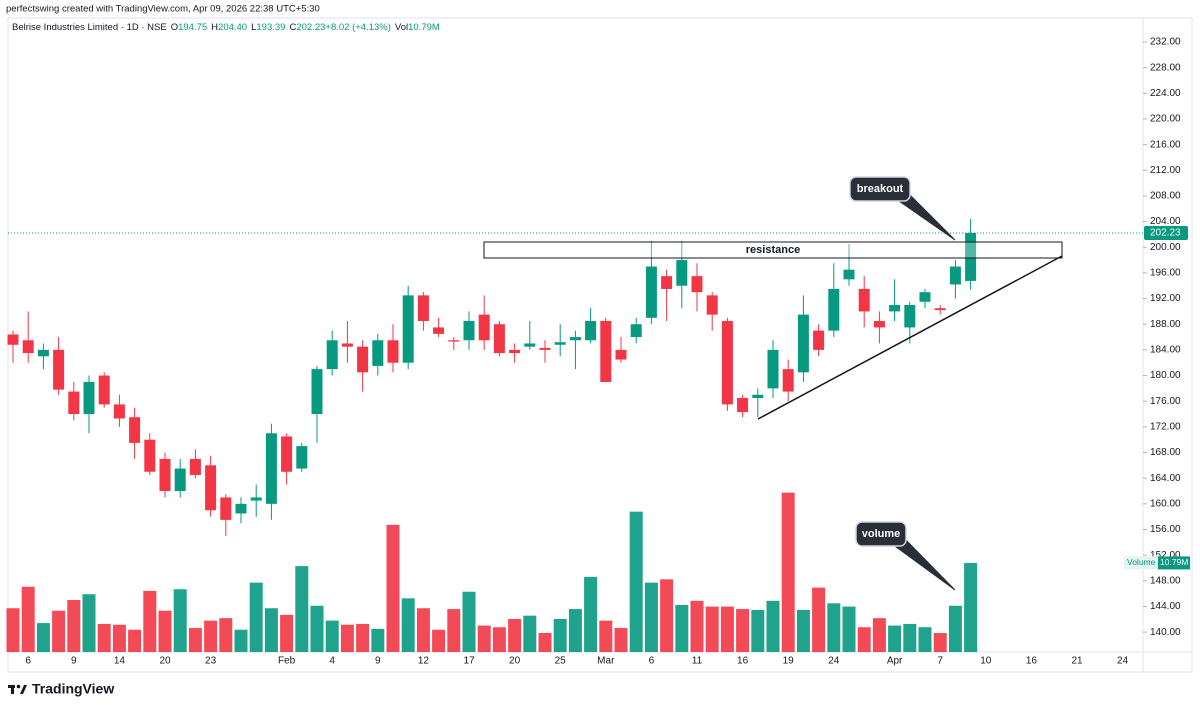 The image size is (1200, 710). I want to click on breakout-callout, so click(880, 189).